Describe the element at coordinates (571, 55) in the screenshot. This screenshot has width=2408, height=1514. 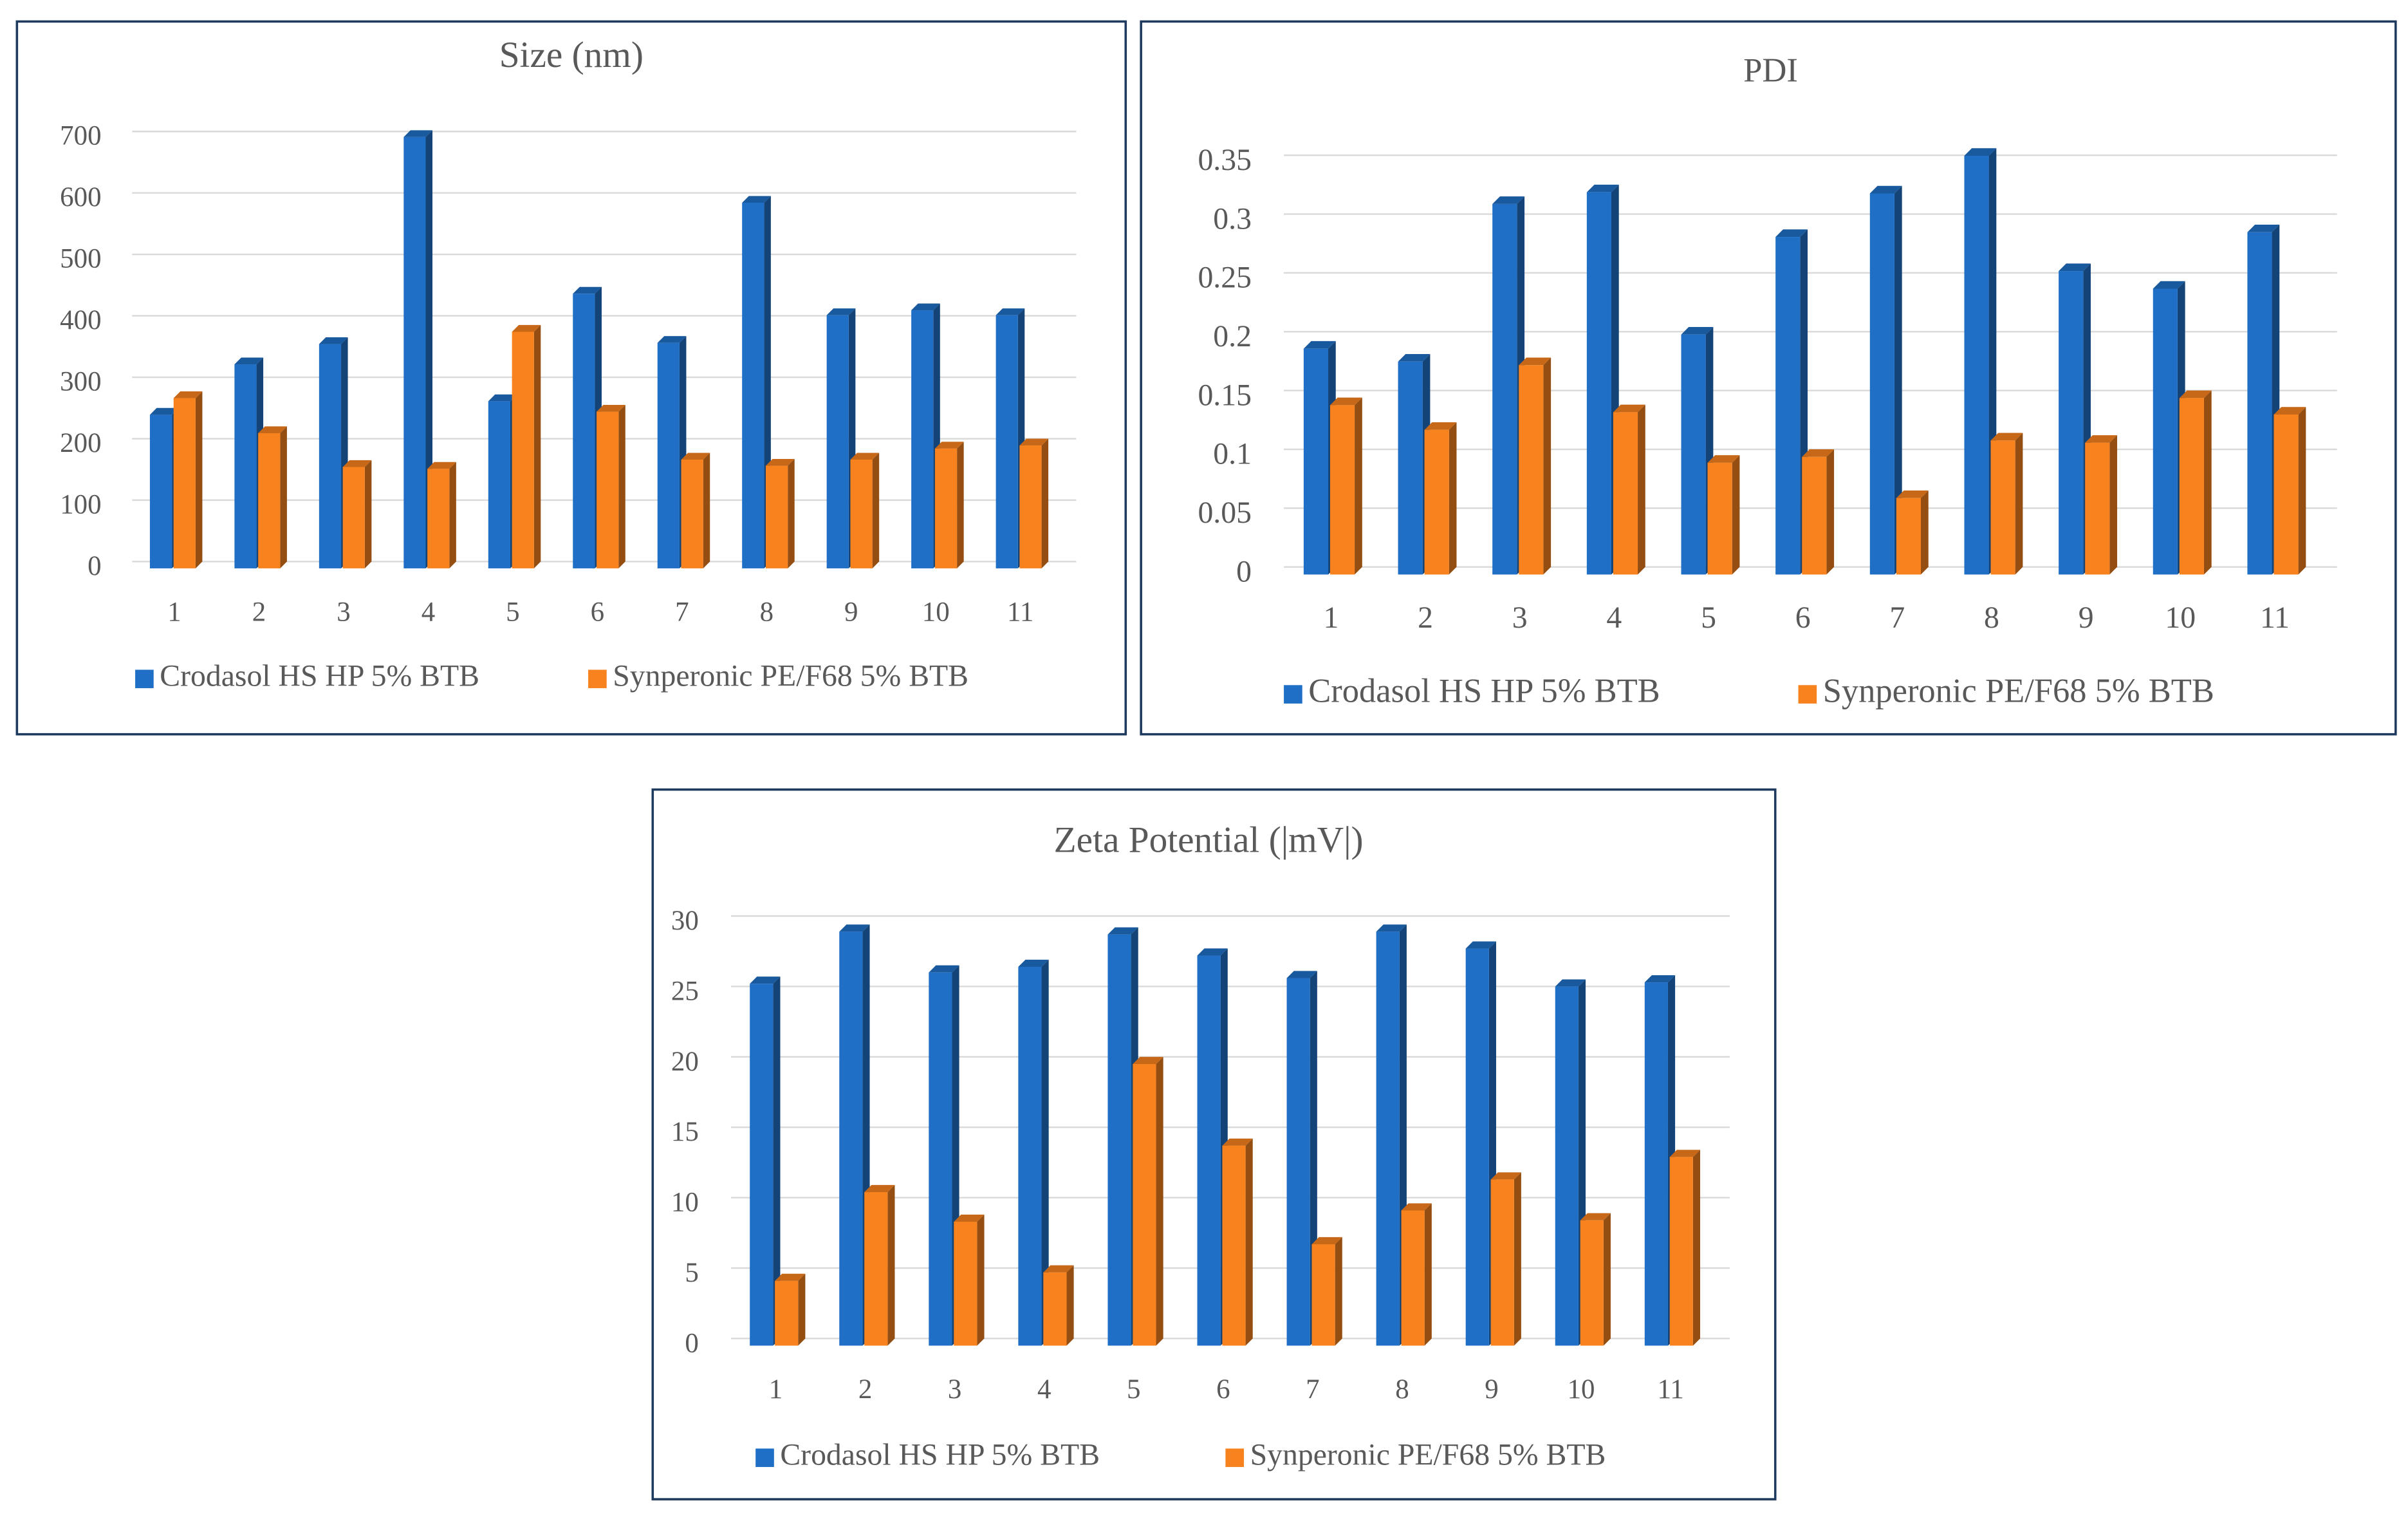
I see `chart-title: Size (nm)` at that location.